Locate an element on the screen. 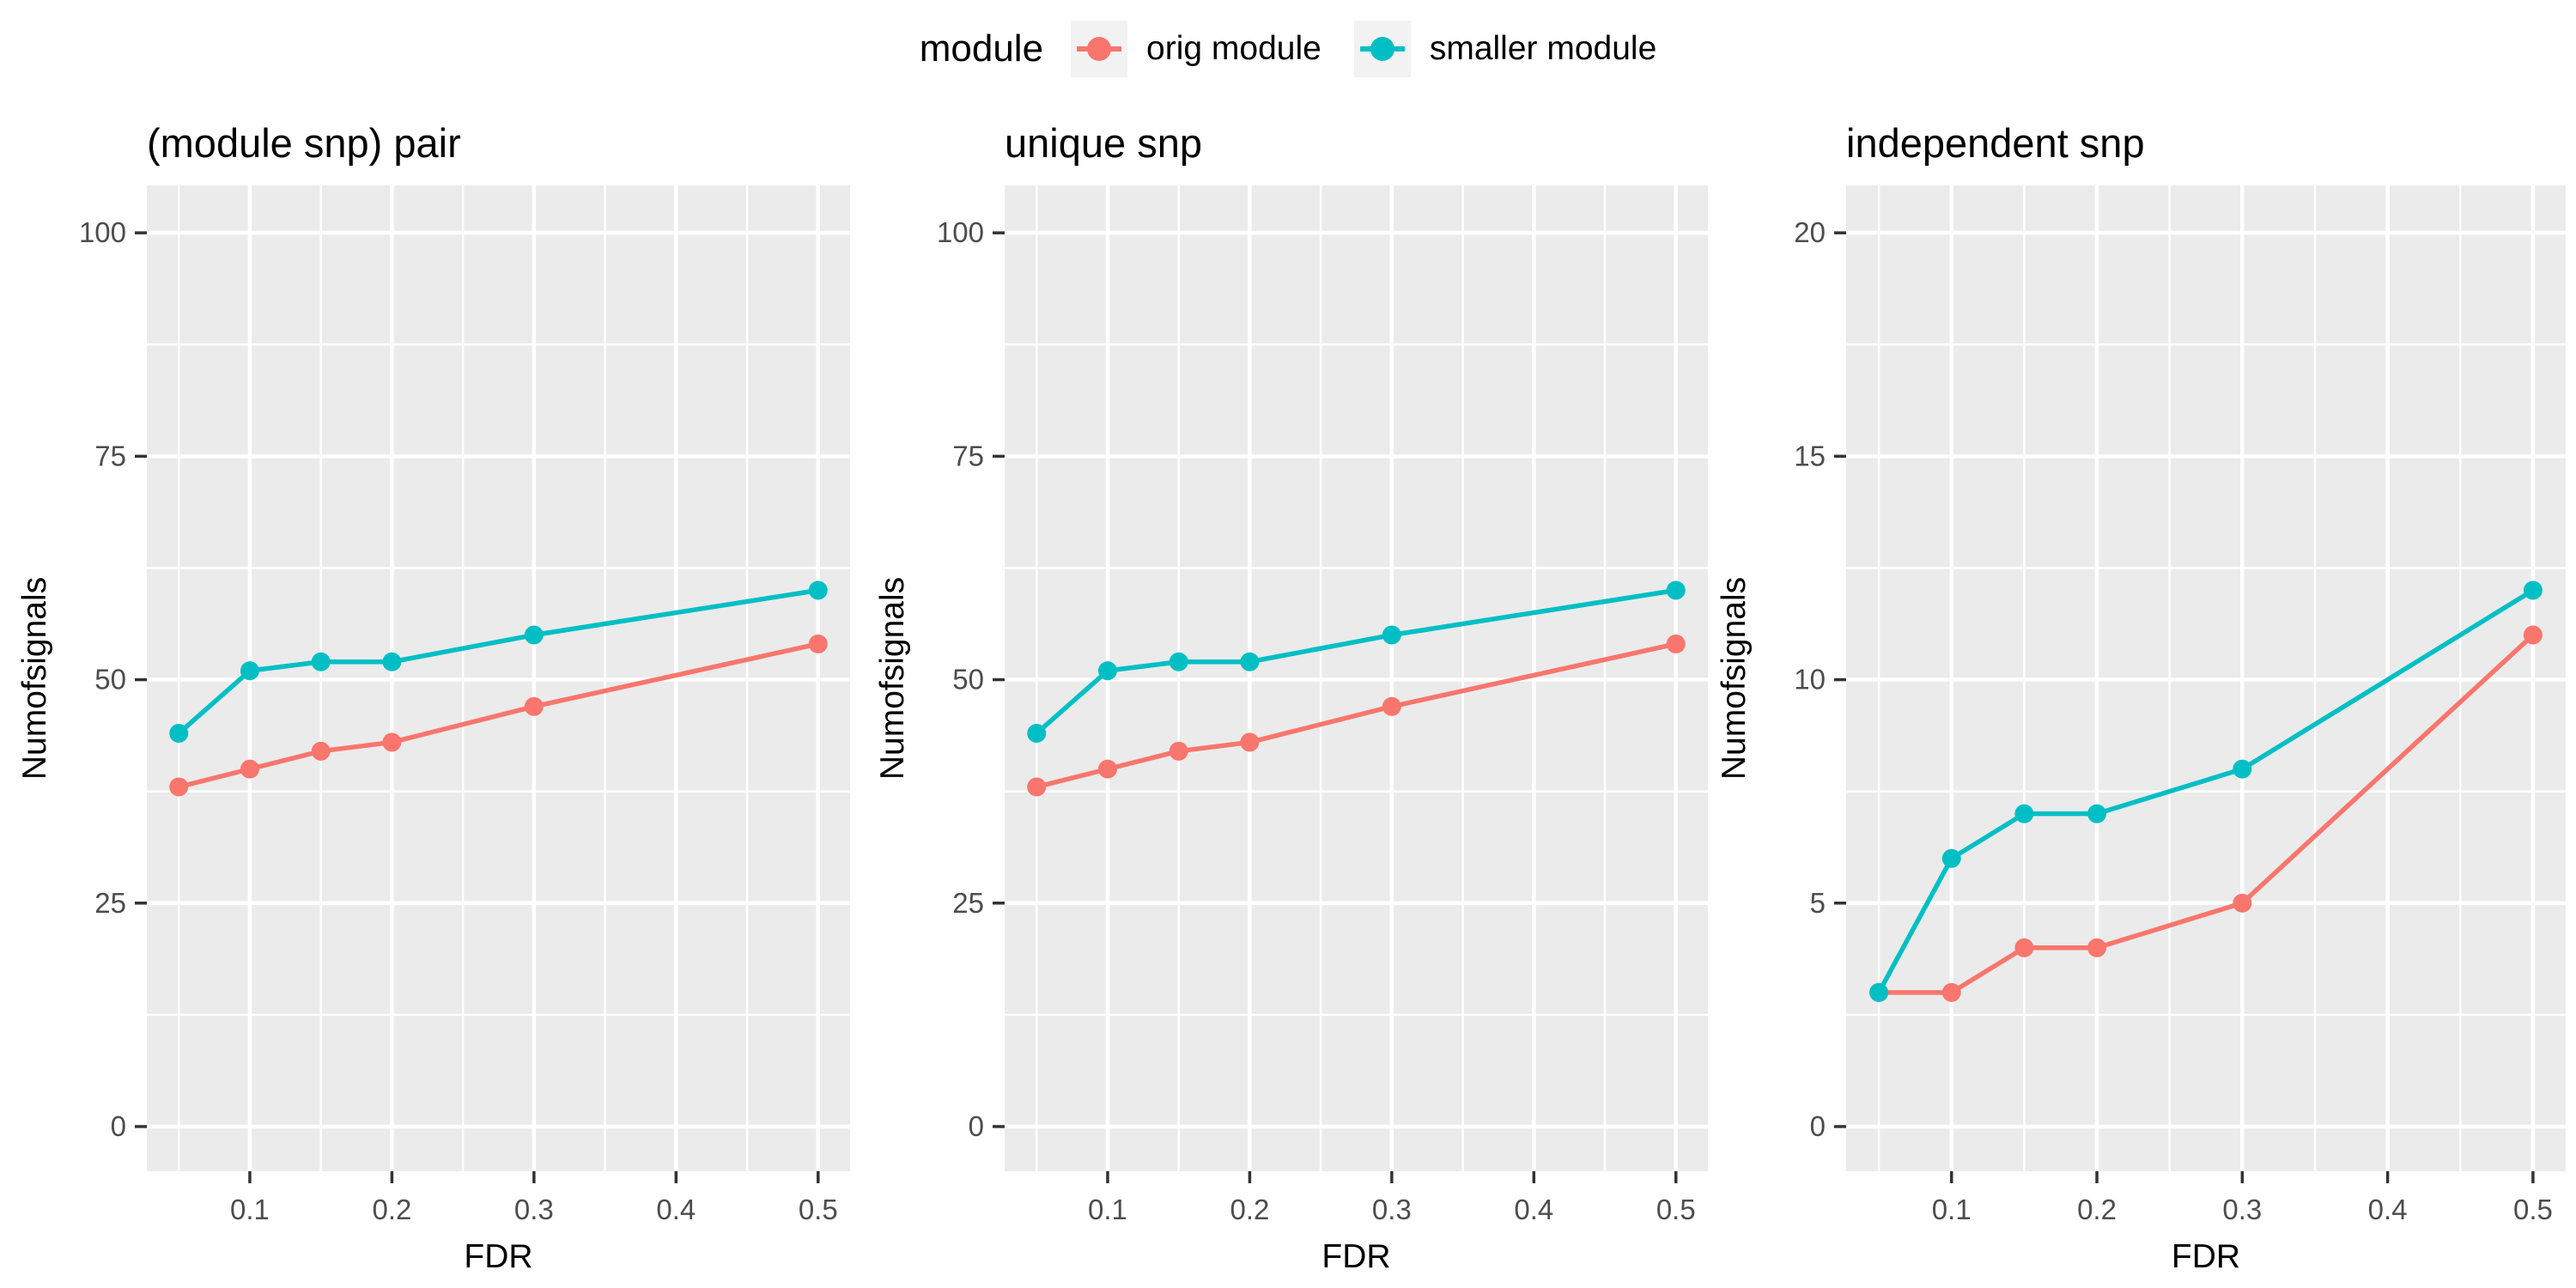 The height and width of the screenshot is (1288, 2576). y-tick-label: 20 is located at coordinates (1810, 232).